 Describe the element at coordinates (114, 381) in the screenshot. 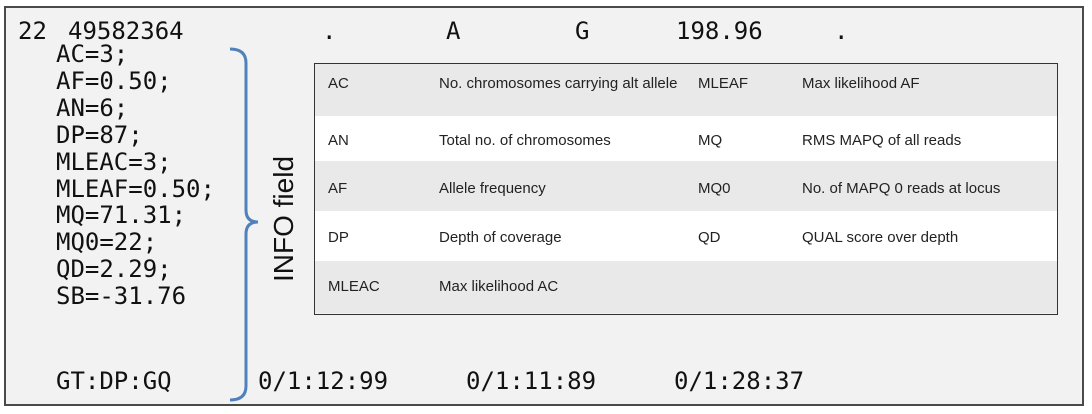

I see `format-value: GT:DP:GQ` at that location.